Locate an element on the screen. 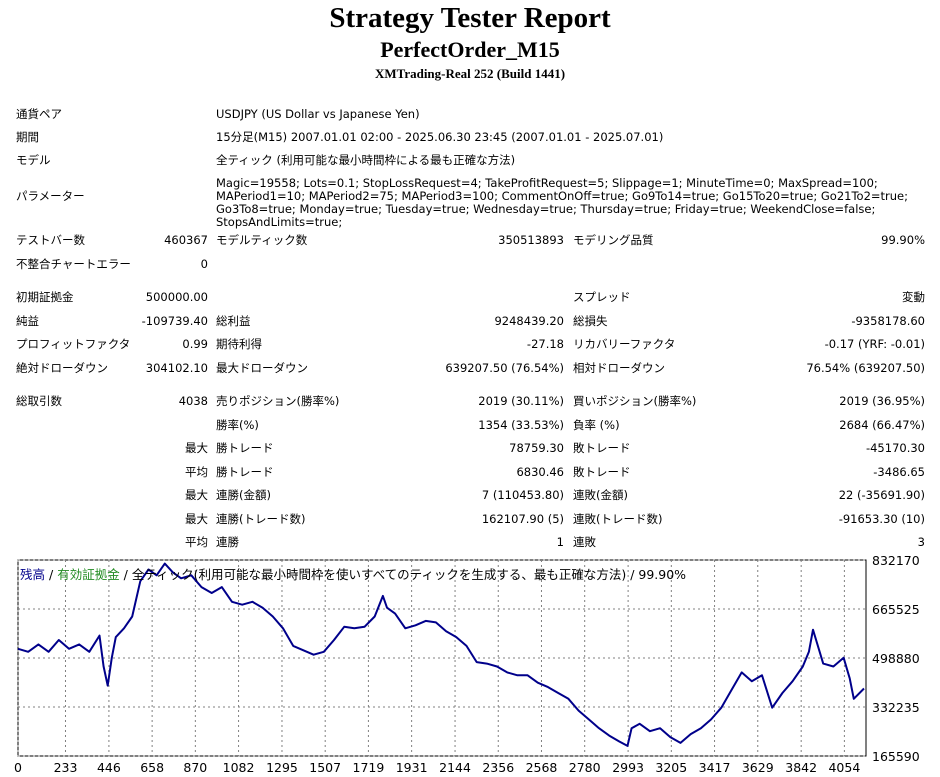 The image size is (940, 777). y-tick-label: 832170 is located at coordinates (896, 562).